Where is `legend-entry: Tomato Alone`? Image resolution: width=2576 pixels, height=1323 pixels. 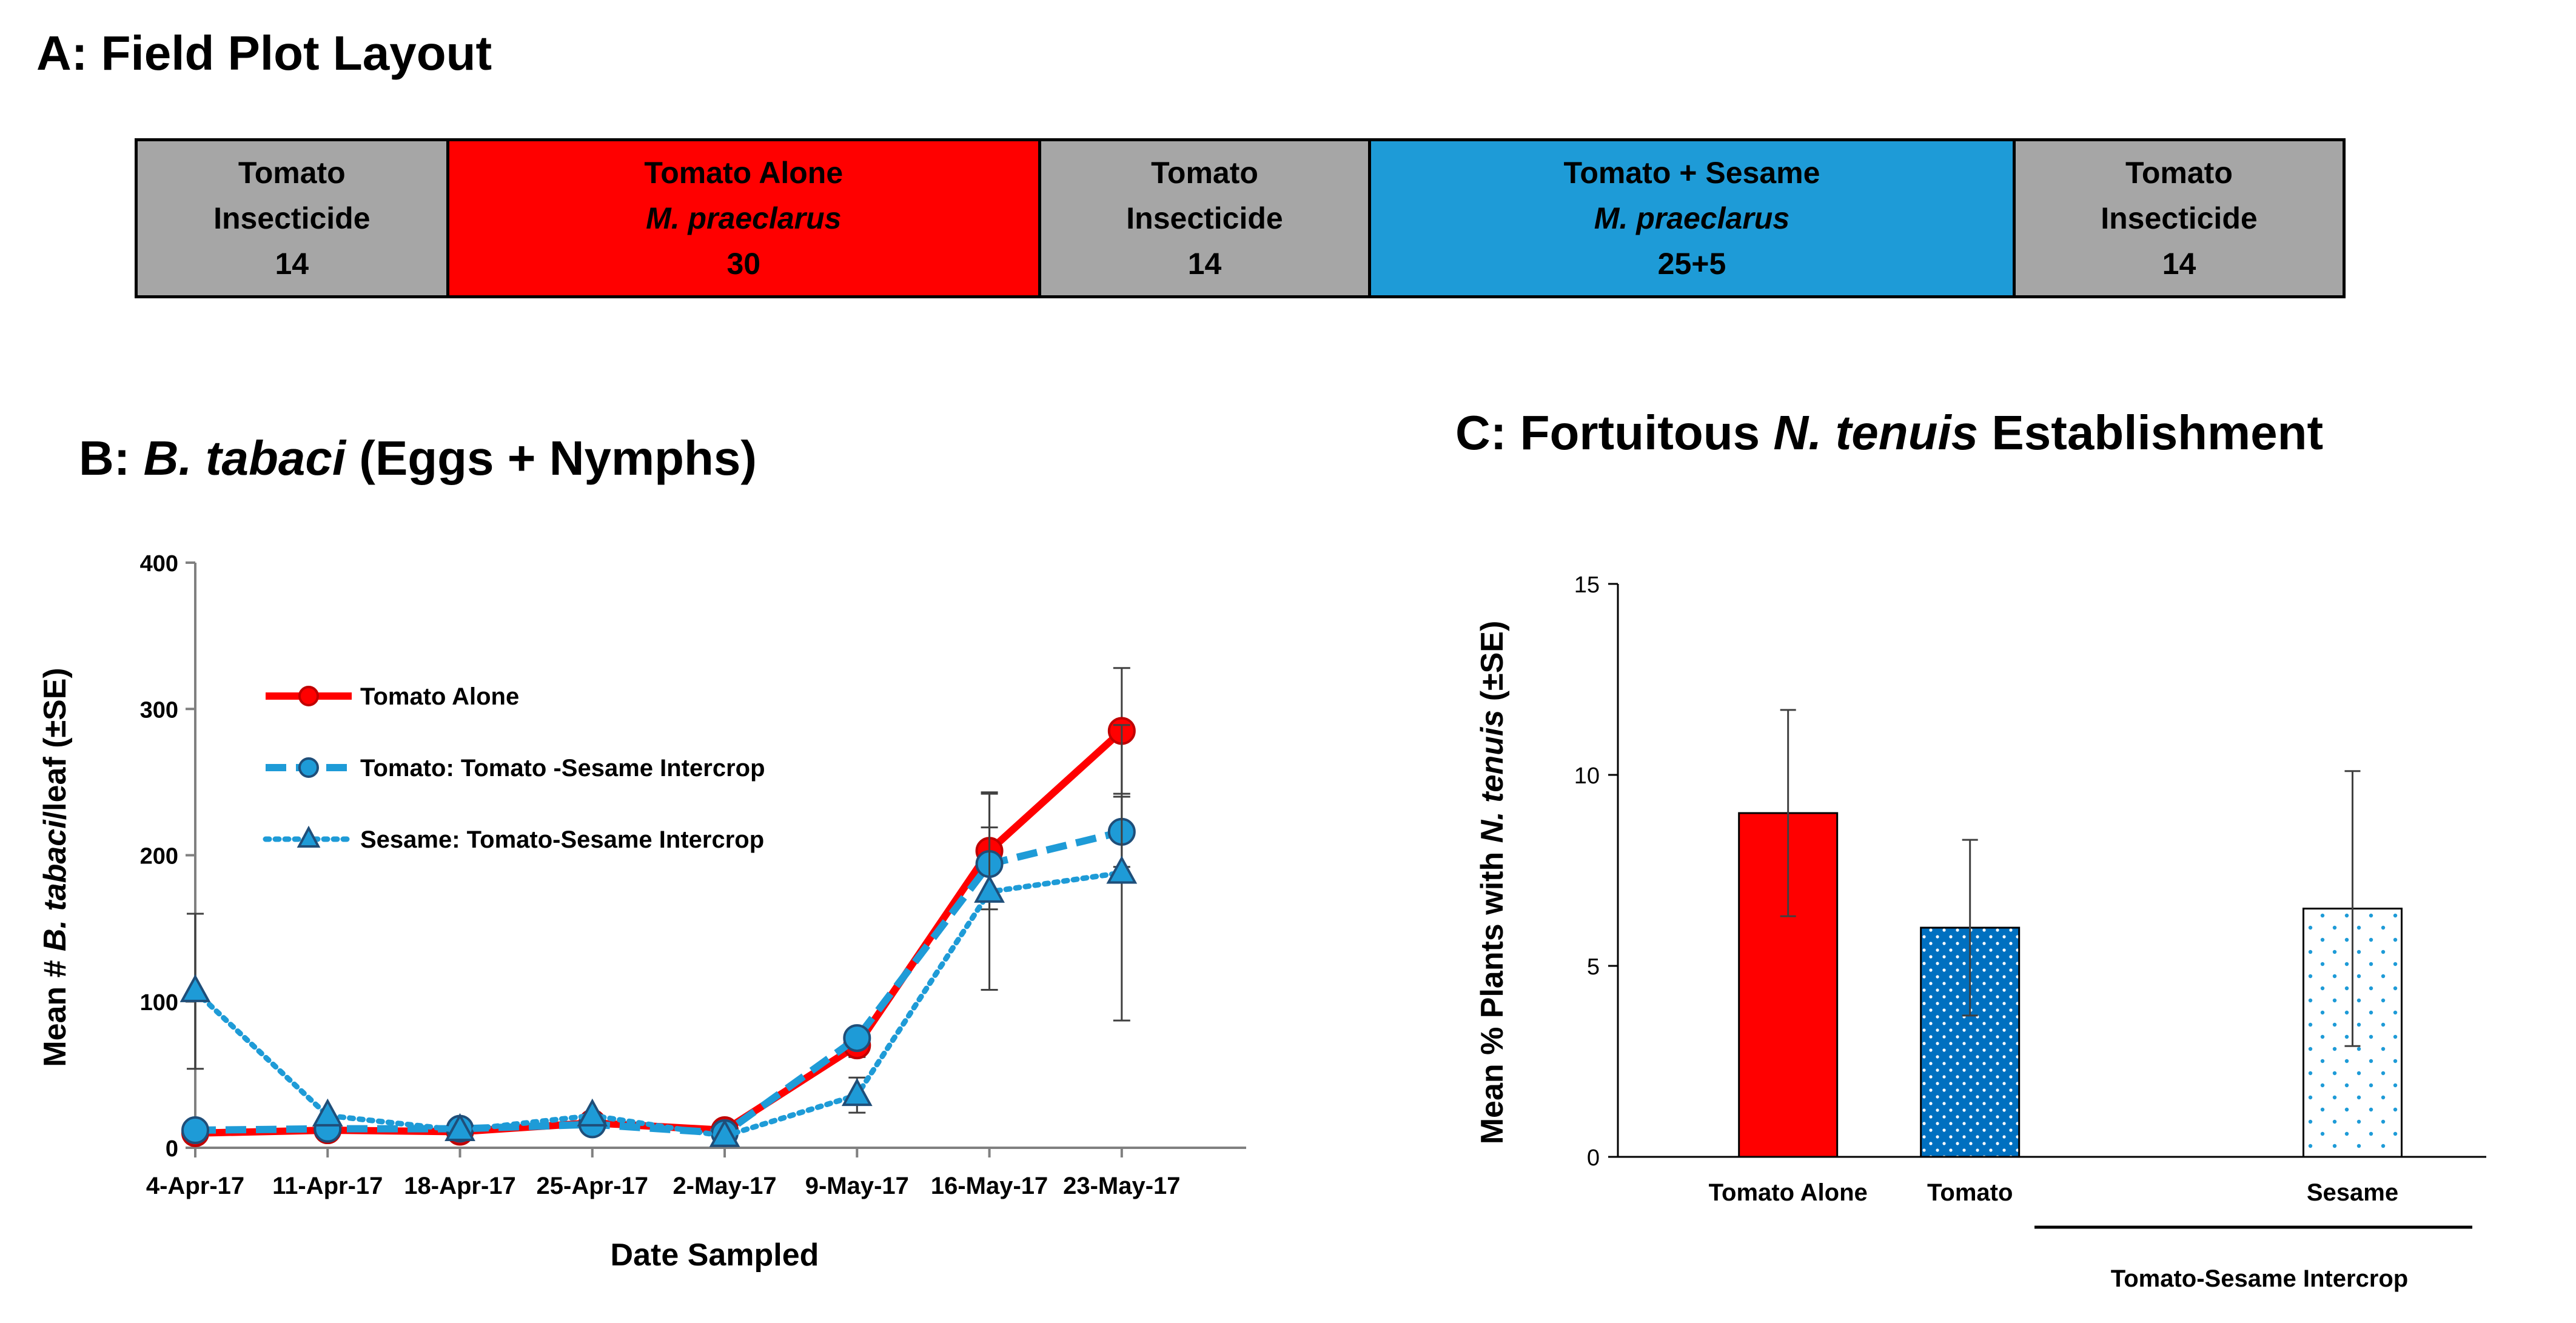
legend-entry: Tomato Alone is located at coordinates (393, 696).